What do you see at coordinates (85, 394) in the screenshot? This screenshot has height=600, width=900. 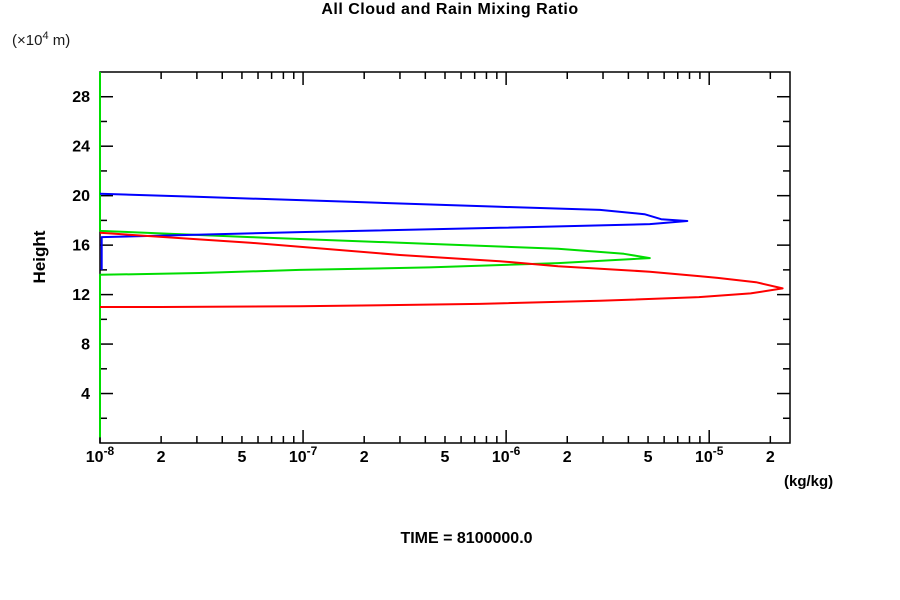 I see `y-tick-label: 4` at bounding box center [85, 394].